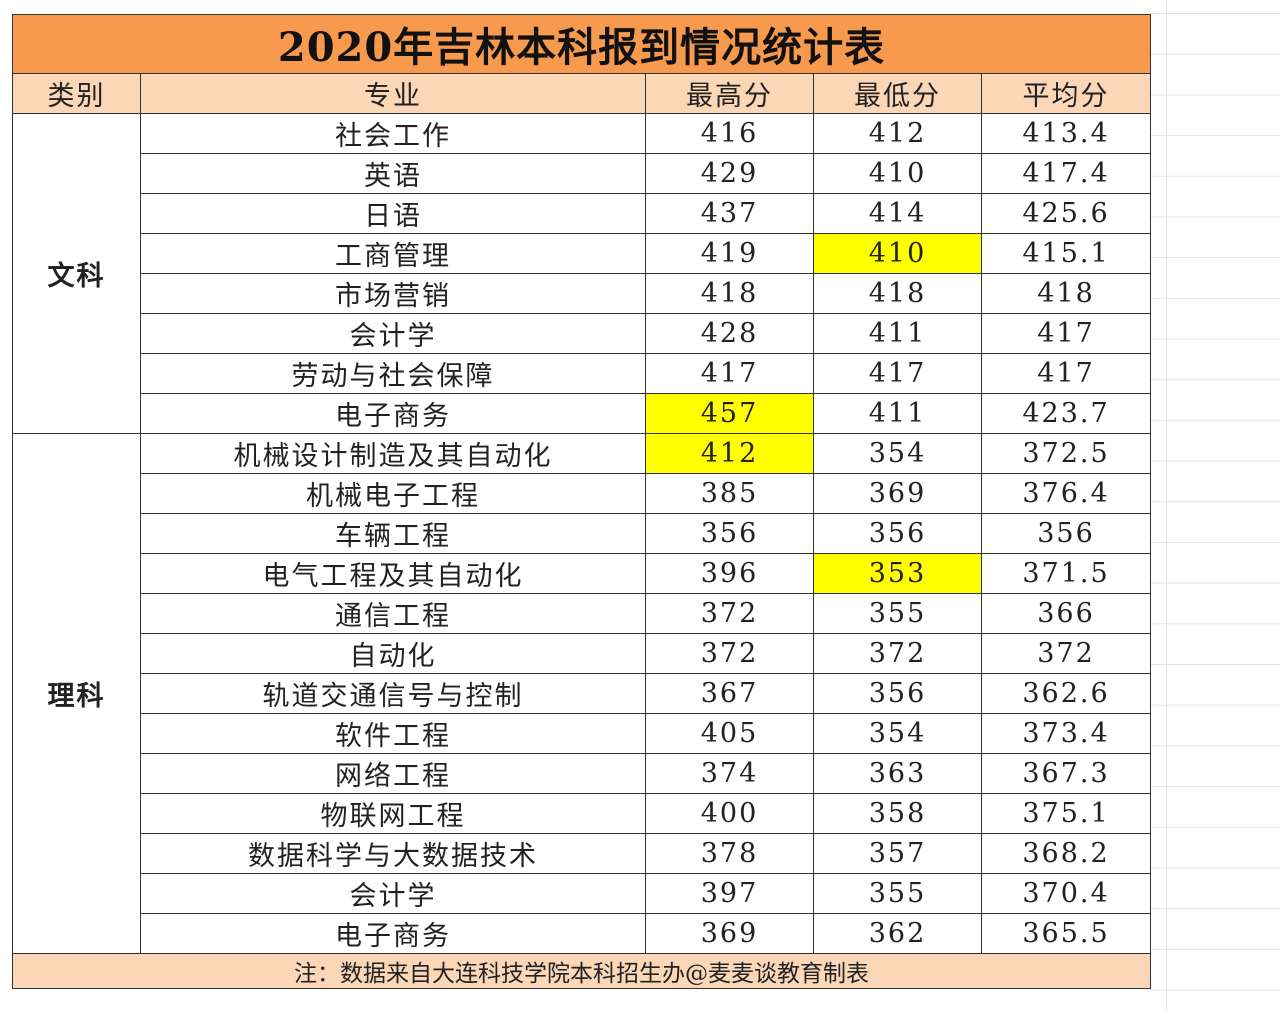  What do you see at coordinates (729, 493) in the screenshot?
I see `max-cell: 385` at bounding box center [729, 493].